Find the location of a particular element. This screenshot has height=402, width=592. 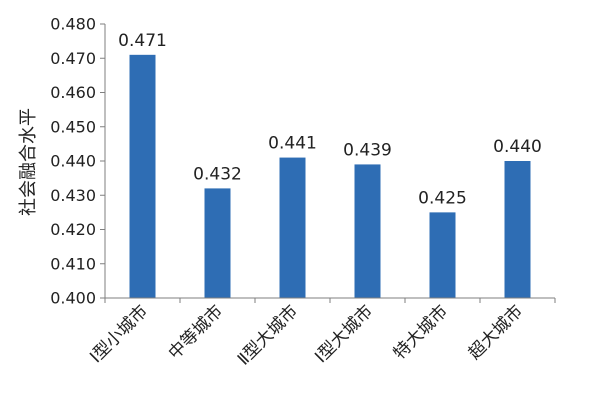

y-tick-label: 0.470 is located at coordinates (73, 58).